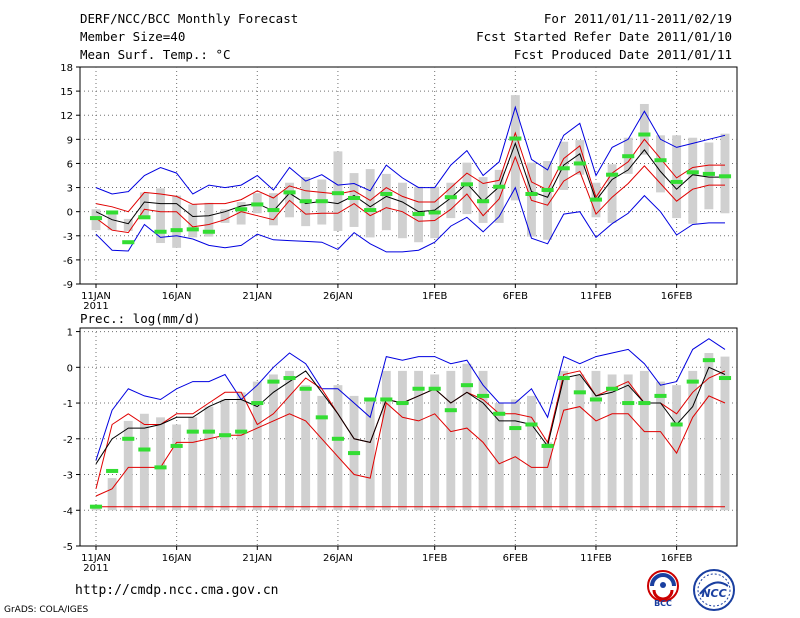  What do you see at coordinates (68, 404) in the screenshot?
I see `prec-ytick-label: -1` at bounding box center [68, 404].